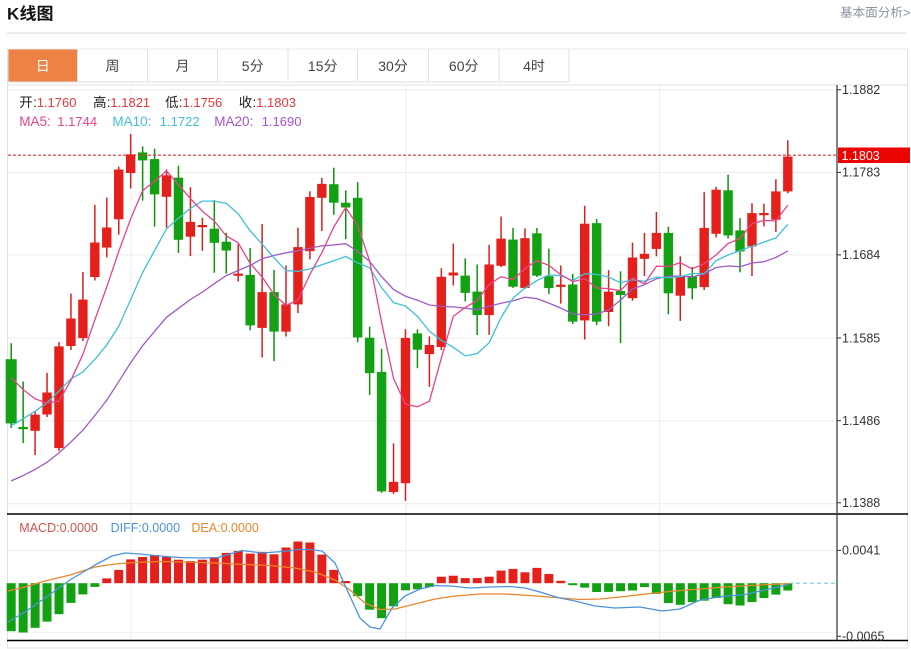 The image size is (911, 649). I want to click on svg-text: 0.0041, so click(861, 551).